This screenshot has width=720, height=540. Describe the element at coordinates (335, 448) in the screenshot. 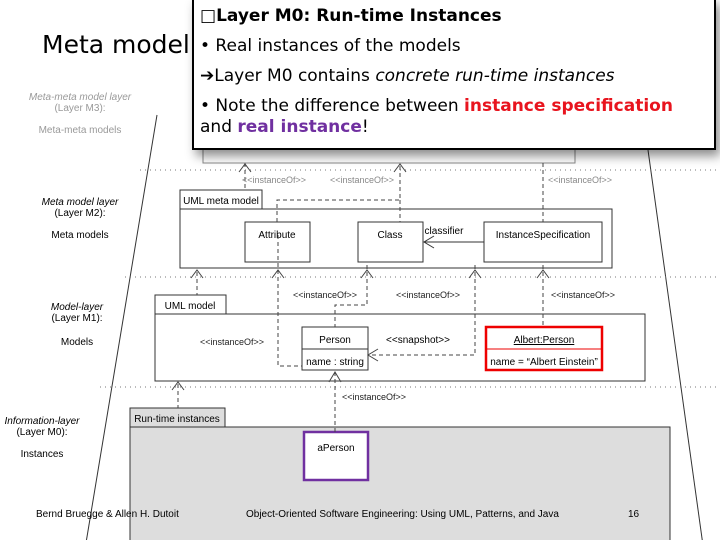

I see `aperson-label: aPerson` at that location.